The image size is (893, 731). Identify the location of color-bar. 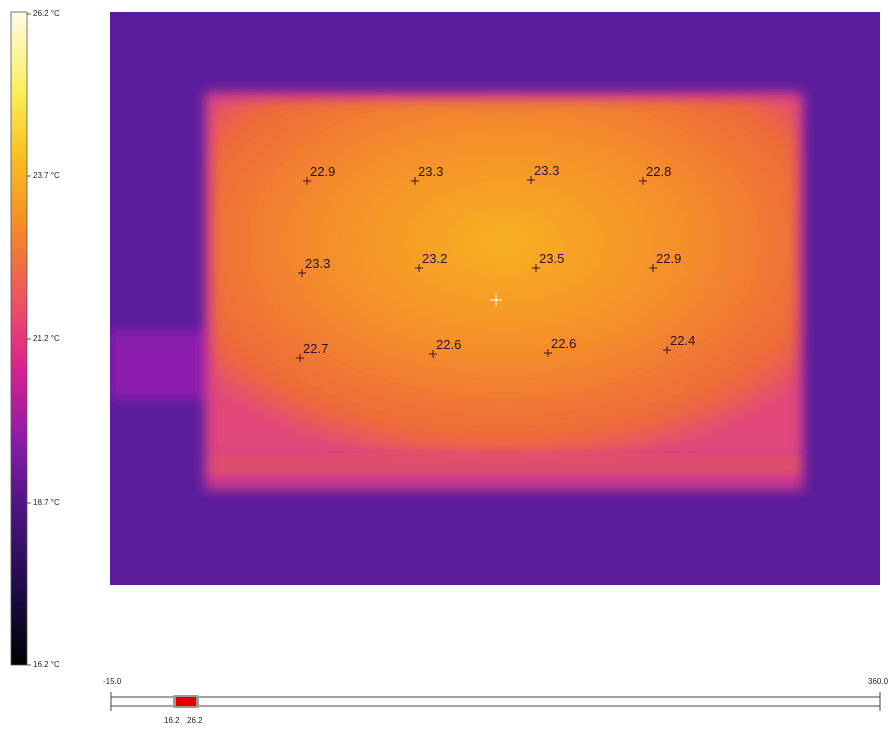
(19, 338).